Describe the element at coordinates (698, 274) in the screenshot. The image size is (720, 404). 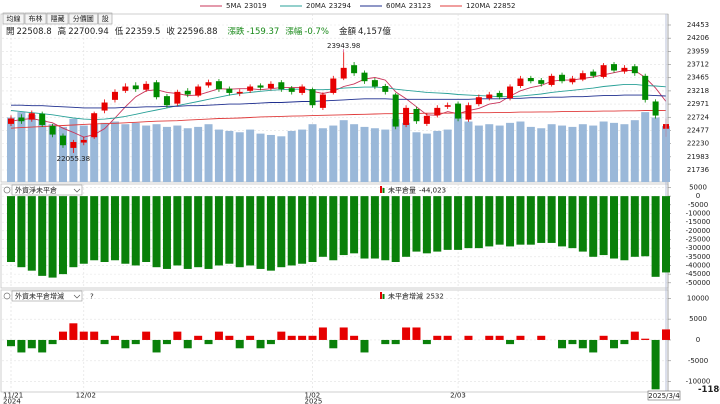
I see `y-tick-label: -45000` at that location.